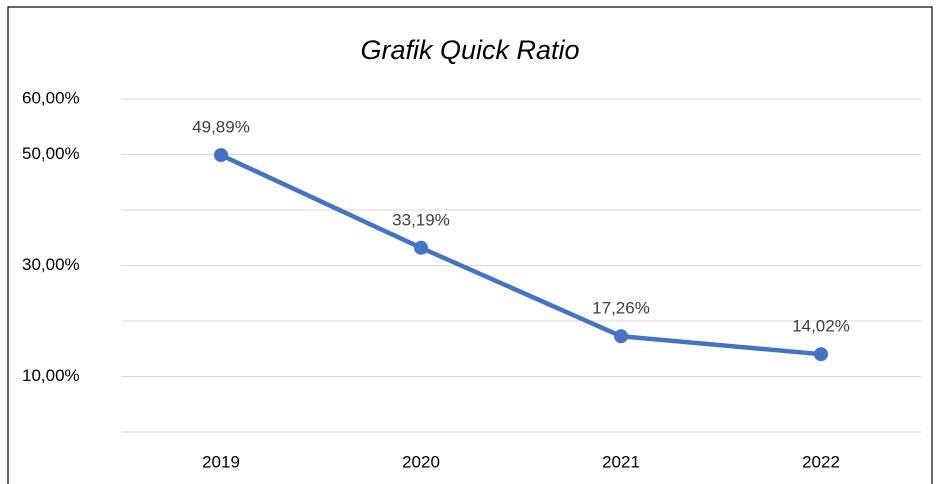 The width and height of the screenshot is (940, 484). Describe the element at coordinates (51, 375) in the screenshot. I see `y-tick-label: 10,00%` at that location.